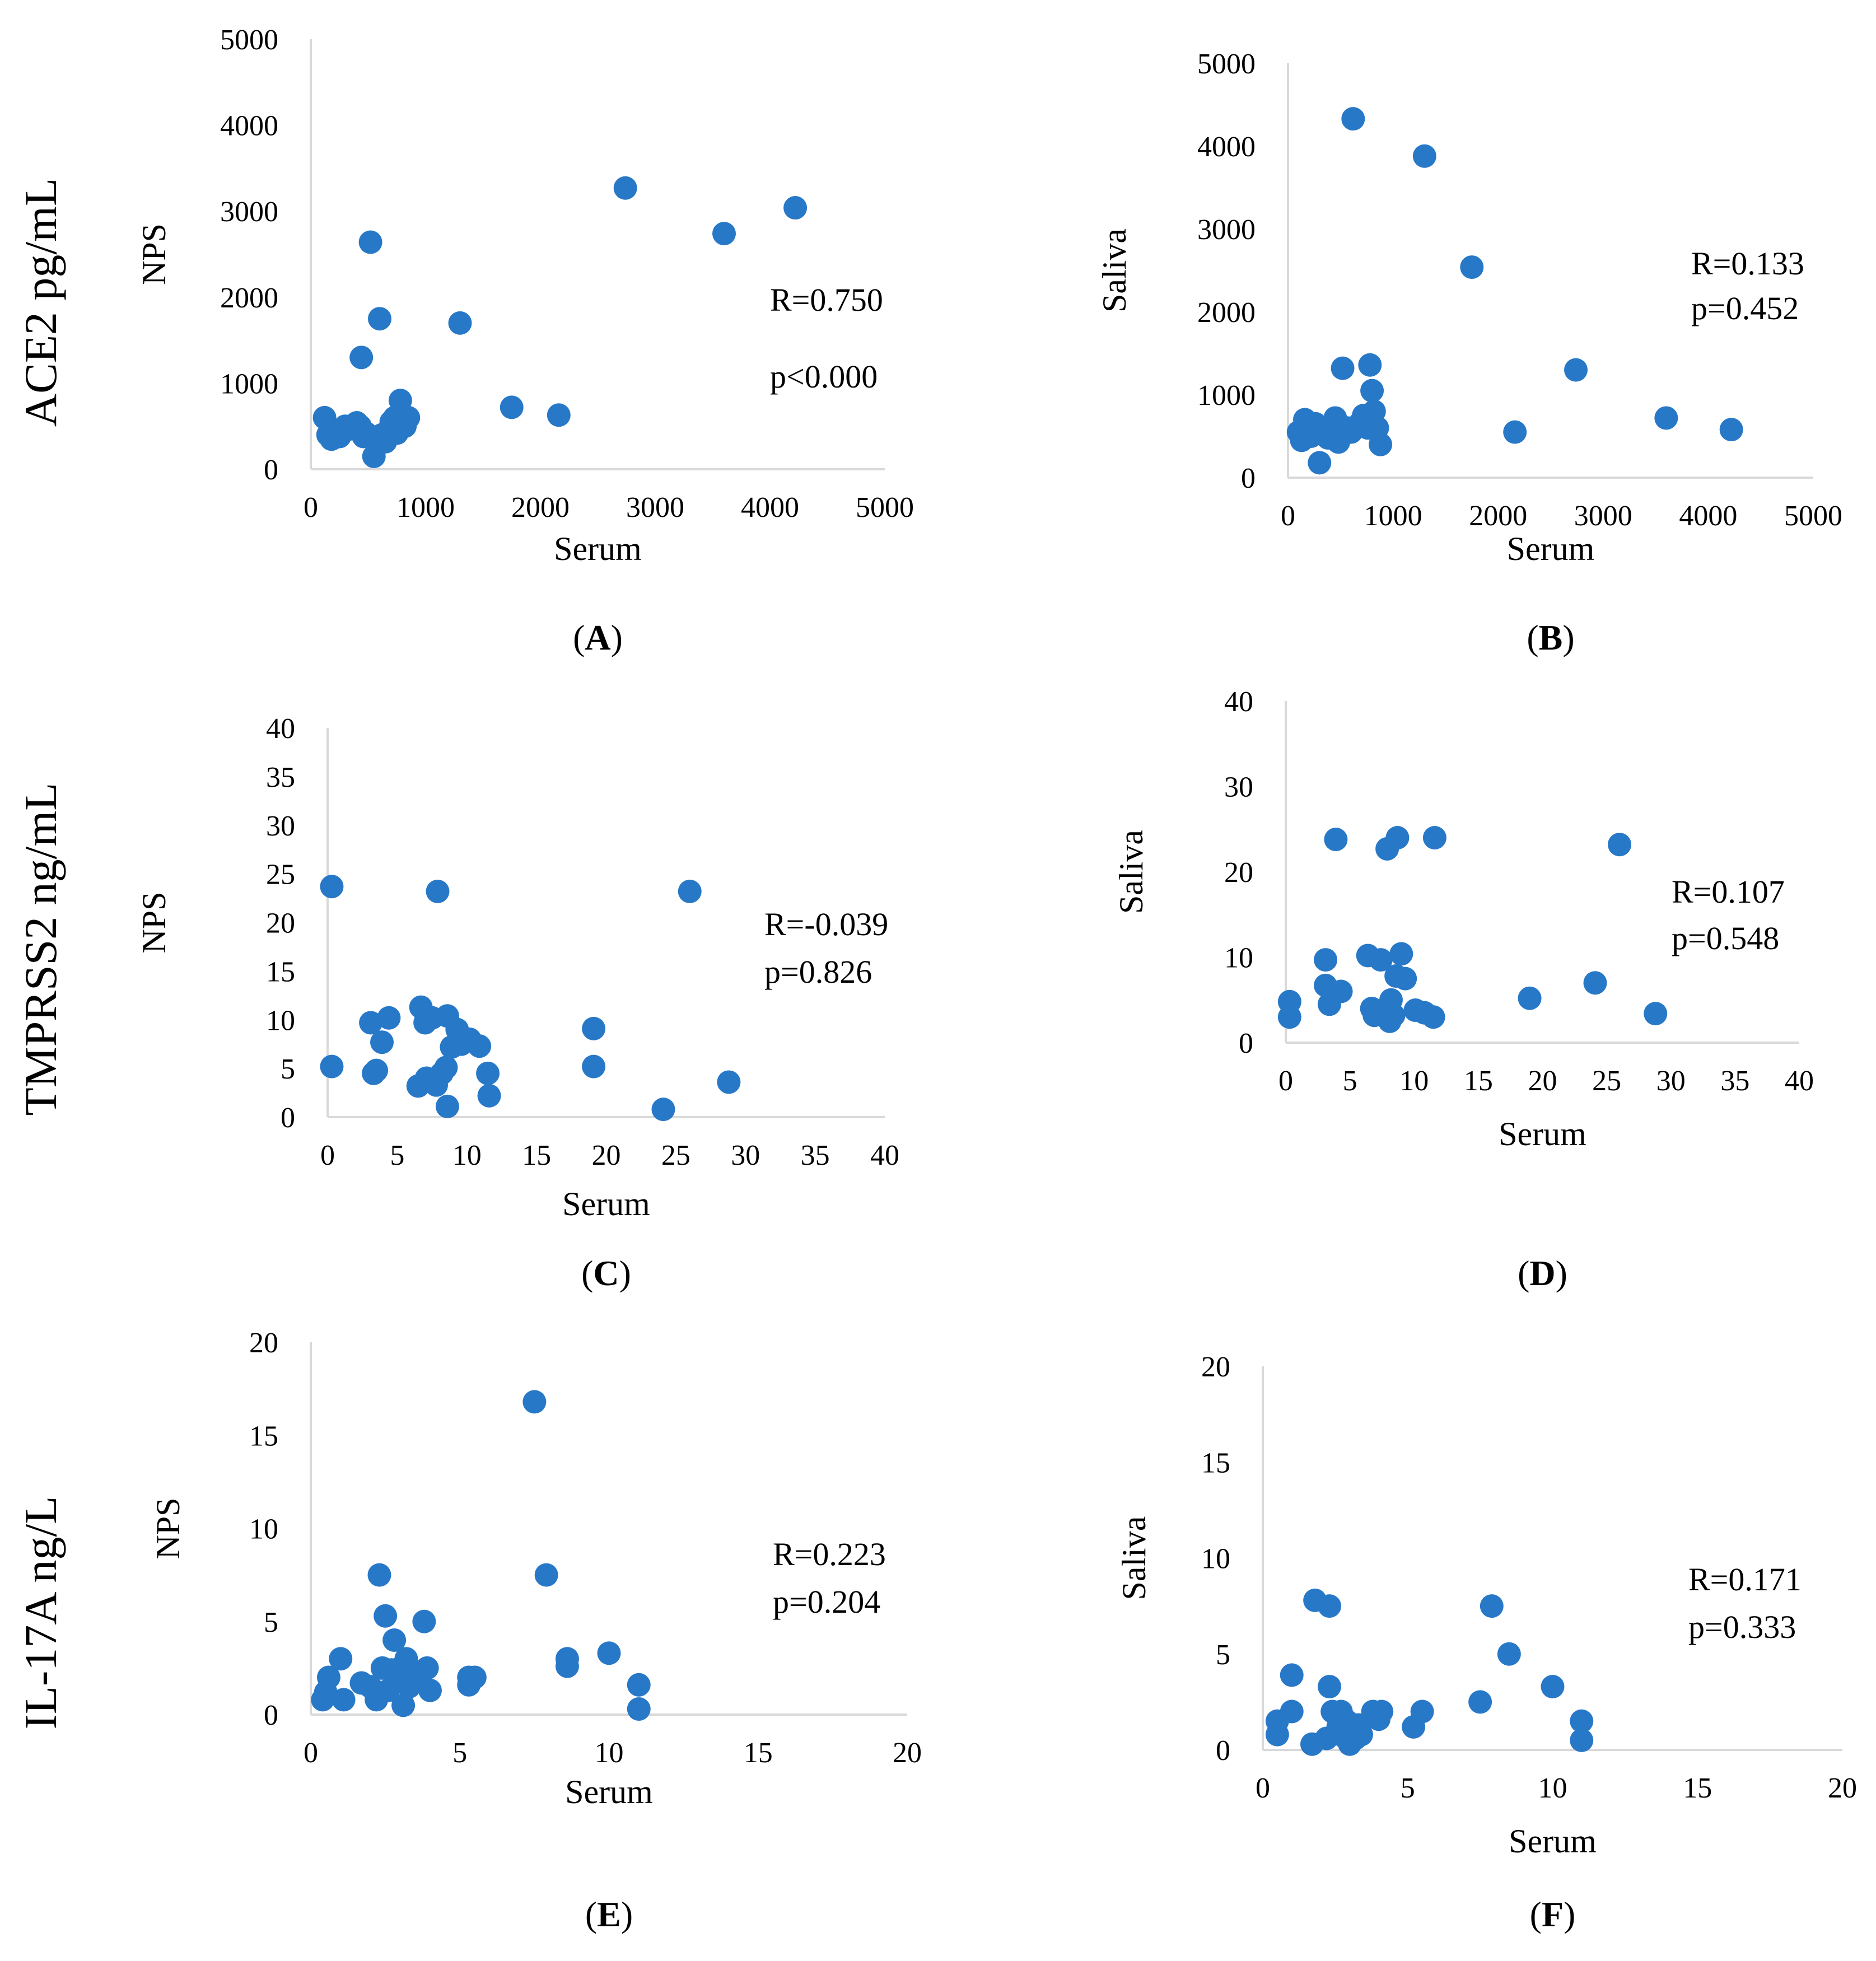 The image size is (1876, 1961). I want to click on x-tick-label: 25, so click(676, 1155).